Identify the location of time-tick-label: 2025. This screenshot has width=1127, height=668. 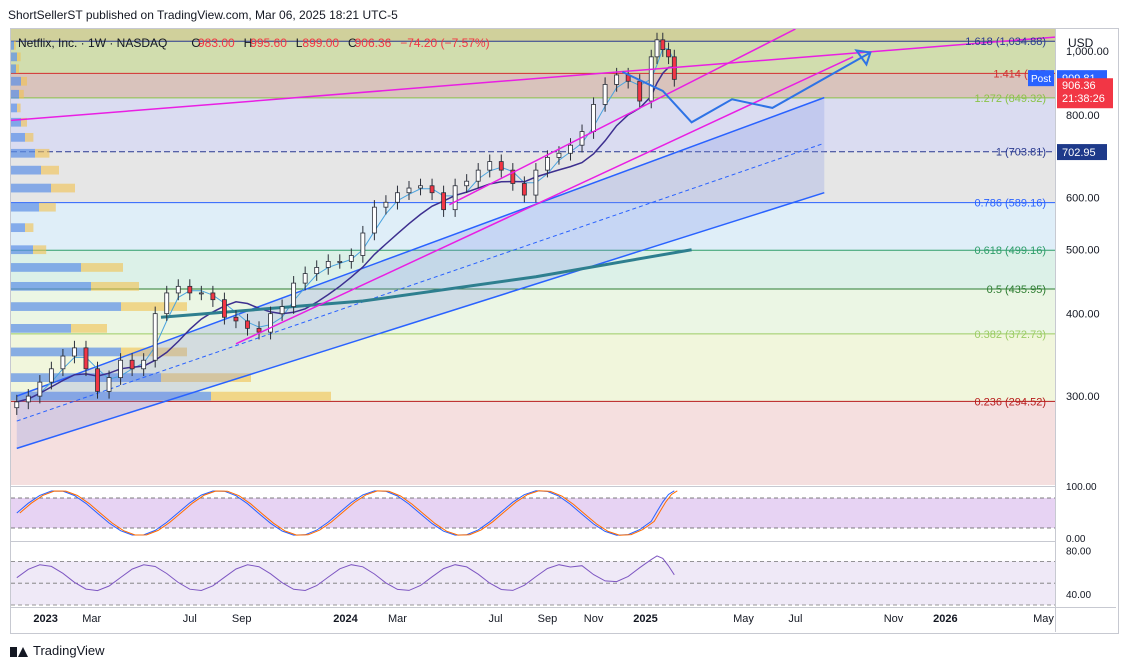
(645, 619).